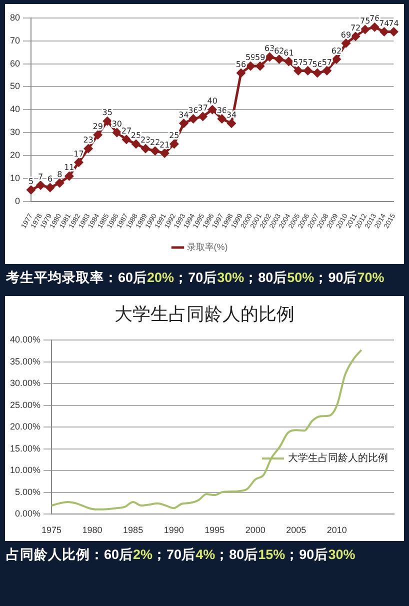  I want to click on x-tick-label: 1980, so click(92, 530).